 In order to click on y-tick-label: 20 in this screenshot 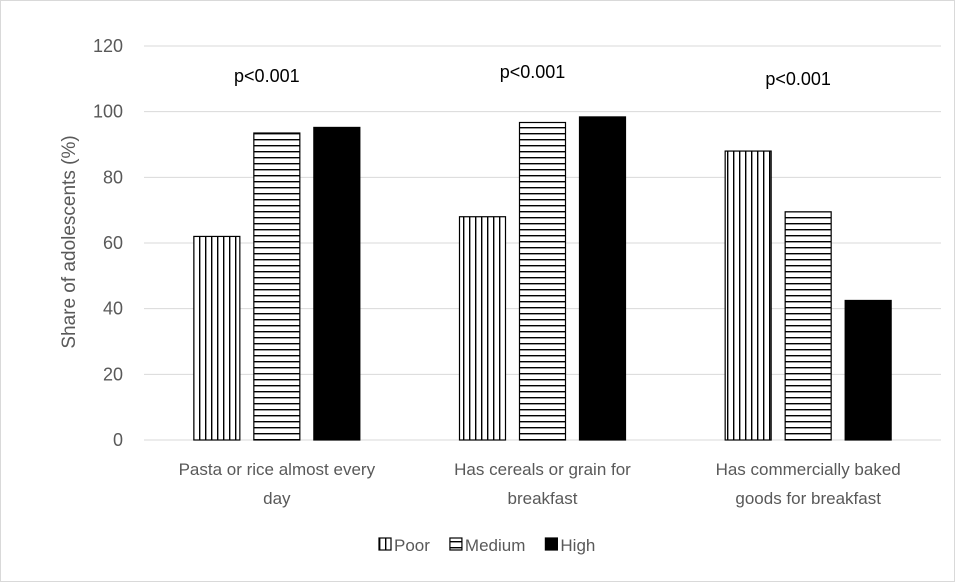, I will do `click(113, 374)`.